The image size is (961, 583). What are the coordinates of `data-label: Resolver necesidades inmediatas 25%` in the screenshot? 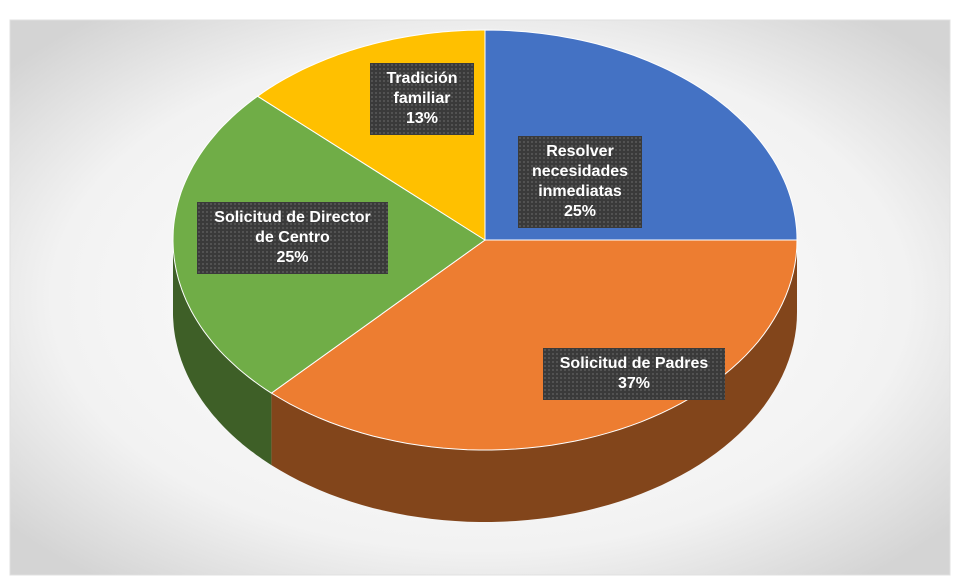 It's located at (580, 182).